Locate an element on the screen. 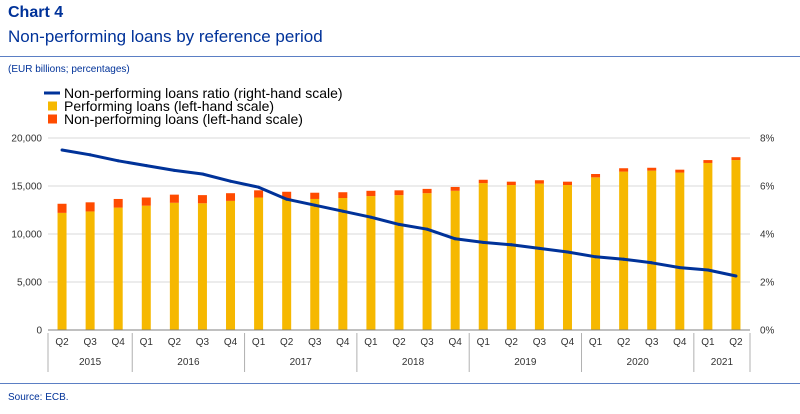 The height and width of the screenshot is (414, 800). year-label: 2018 is located at coordinates (413, 362).